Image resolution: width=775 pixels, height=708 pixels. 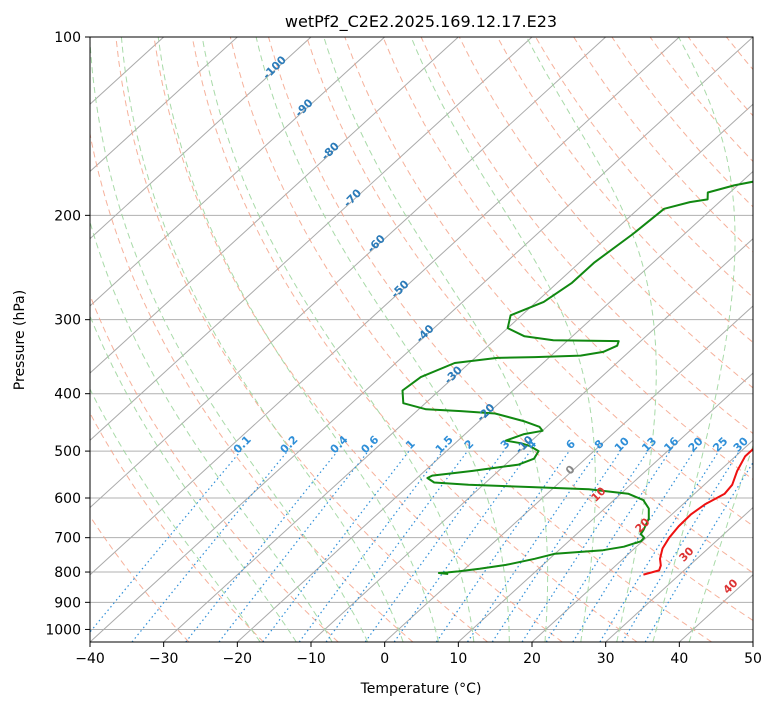 I want to click on y-tick-label: 200, so click(x=67, y=216).